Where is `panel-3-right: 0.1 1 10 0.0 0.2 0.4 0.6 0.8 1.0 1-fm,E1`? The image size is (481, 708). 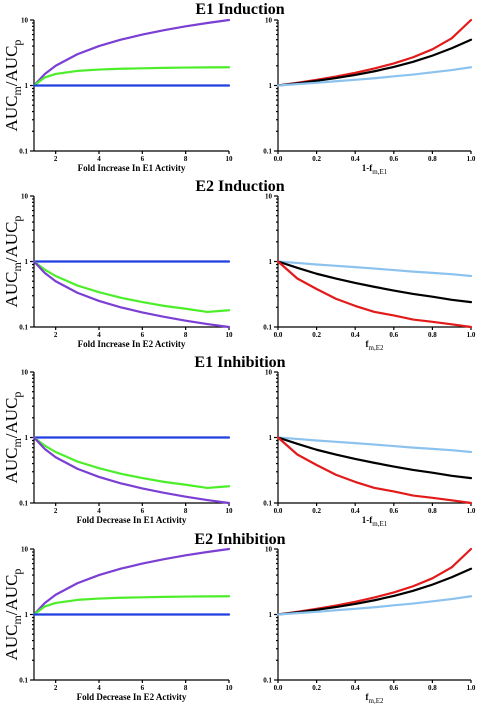 panel-3-right: 0.1 1 10 0.0 0.2 0.4 0.6 0.8 1.0 1-fm,E1 is located at coordinates (369, 449).